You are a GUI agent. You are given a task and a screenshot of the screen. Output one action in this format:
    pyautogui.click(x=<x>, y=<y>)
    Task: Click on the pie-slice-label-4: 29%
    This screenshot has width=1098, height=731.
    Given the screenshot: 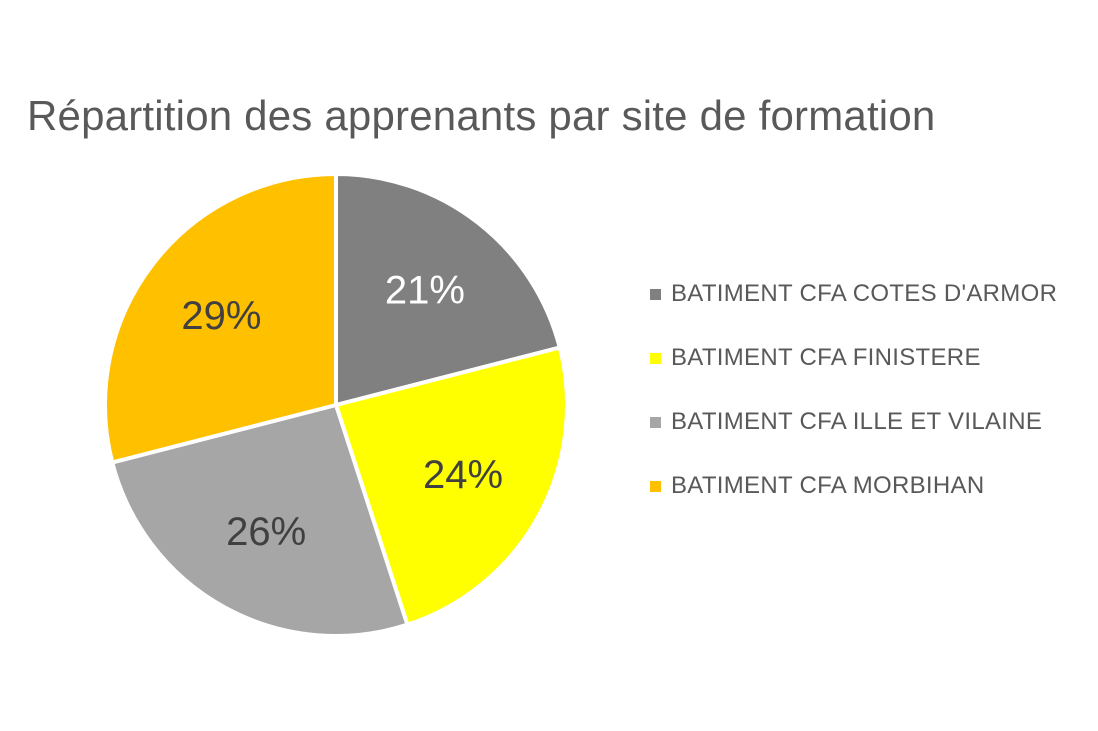 What is the action you would take?
    pyautogui.click(x=221, y=316)
    